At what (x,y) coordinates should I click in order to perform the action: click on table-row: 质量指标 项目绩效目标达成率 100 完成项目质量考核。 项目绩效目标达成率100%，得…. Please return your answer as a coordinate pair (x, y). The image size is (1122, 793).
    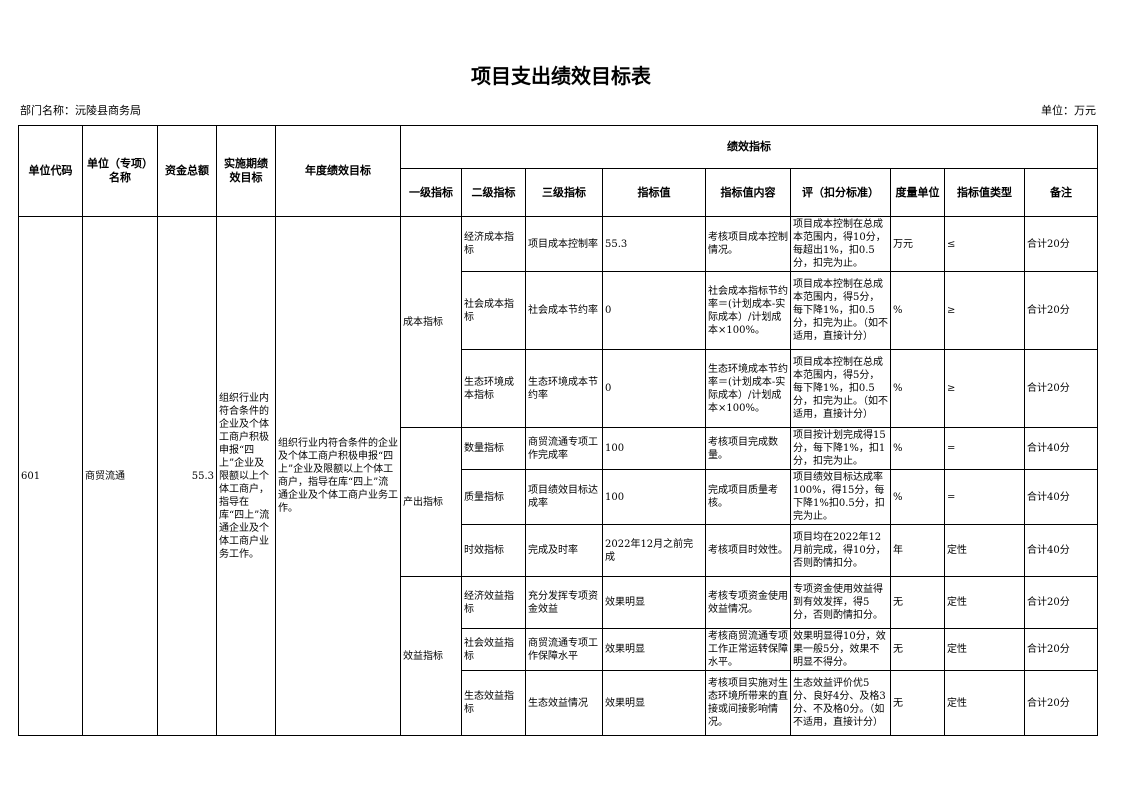
    Looking at the image, I should click on (558, 497).